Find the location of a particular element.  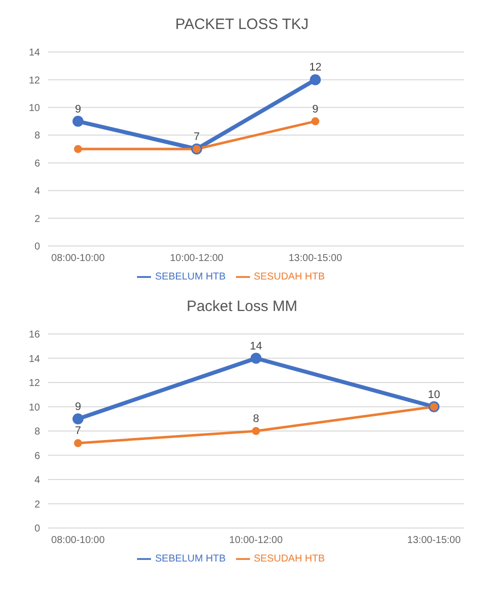

chart-title: Packet Loss MM is located at coordinates (242, 307).